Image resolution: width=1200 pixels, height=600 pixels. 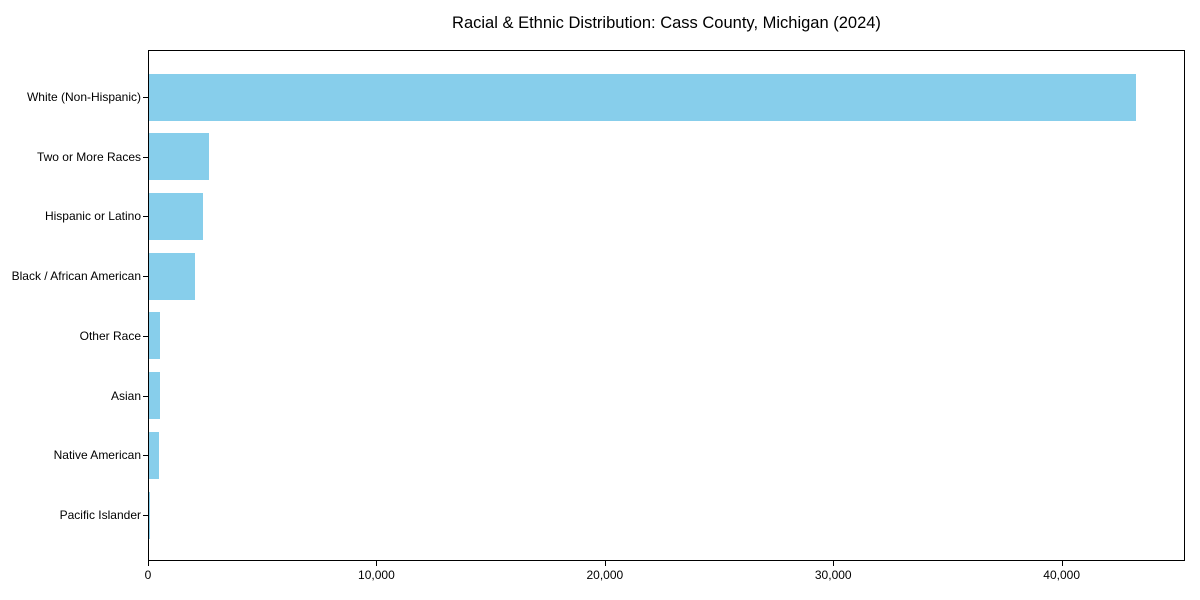 What do you see at coordinates (148, 575) in the screenshot?
I see `x-tick-label: 0` at bounding box center [148, 575].